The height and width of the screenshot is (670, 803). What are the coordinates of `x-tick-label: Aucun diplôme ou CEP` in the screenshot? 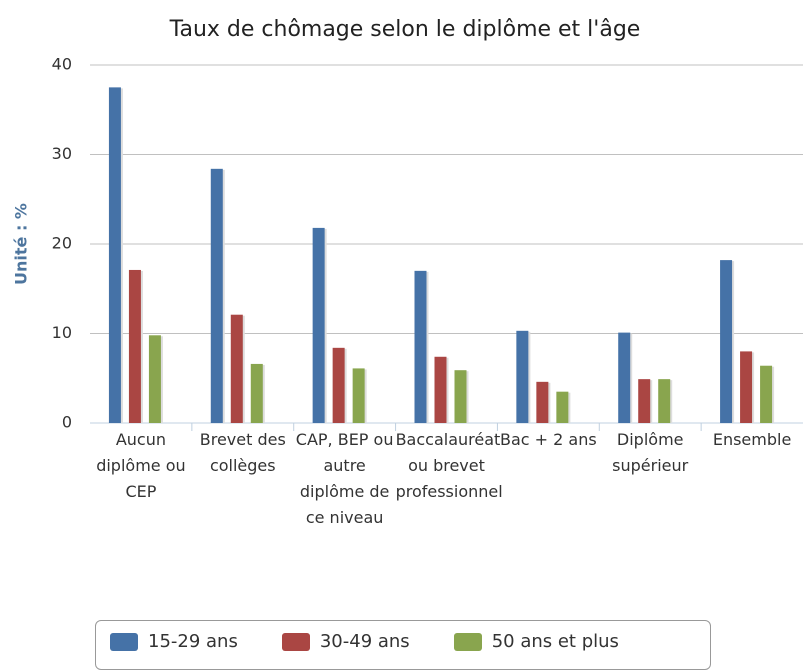 It's located at (141, 465).